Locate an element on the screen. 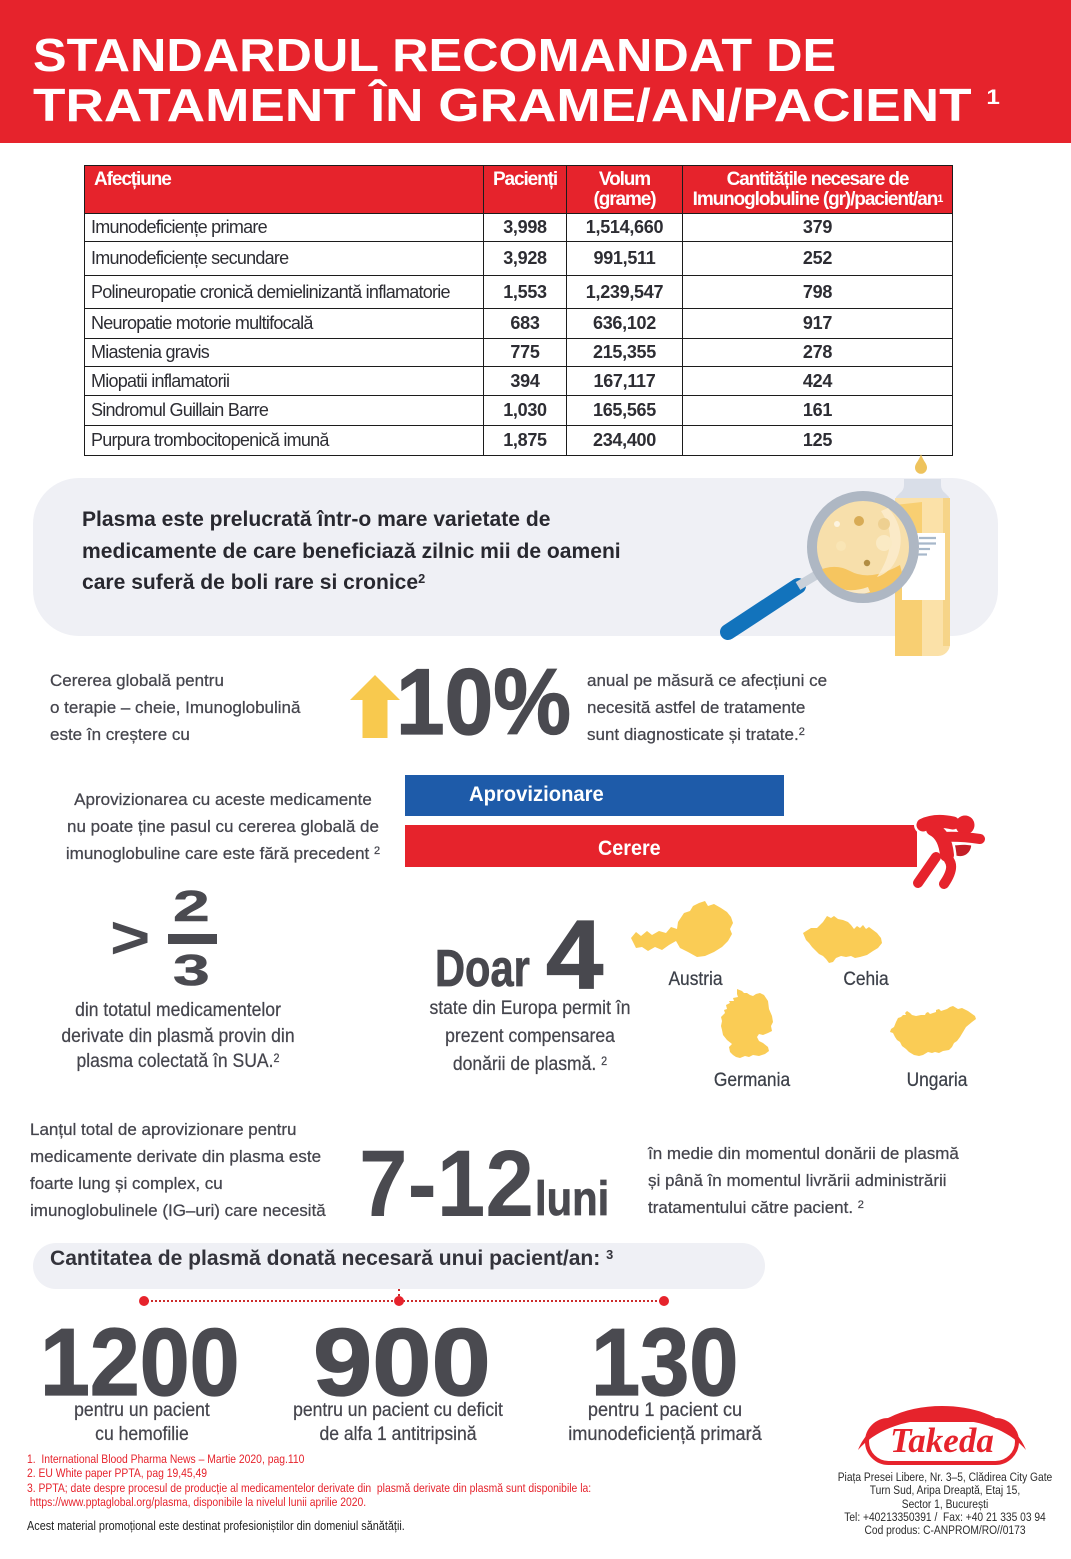 This screenshot has width=1071, height=1559. svg-text: Takeda is located at coordinates (942, 1440).